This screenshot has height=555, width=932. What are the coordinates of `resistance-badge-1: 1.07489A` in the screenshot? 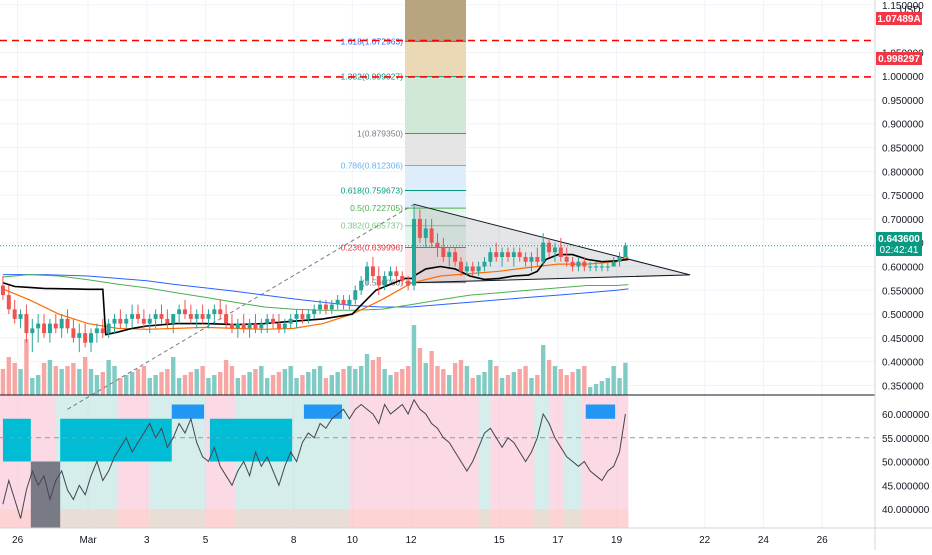 It's located at (899, 18).